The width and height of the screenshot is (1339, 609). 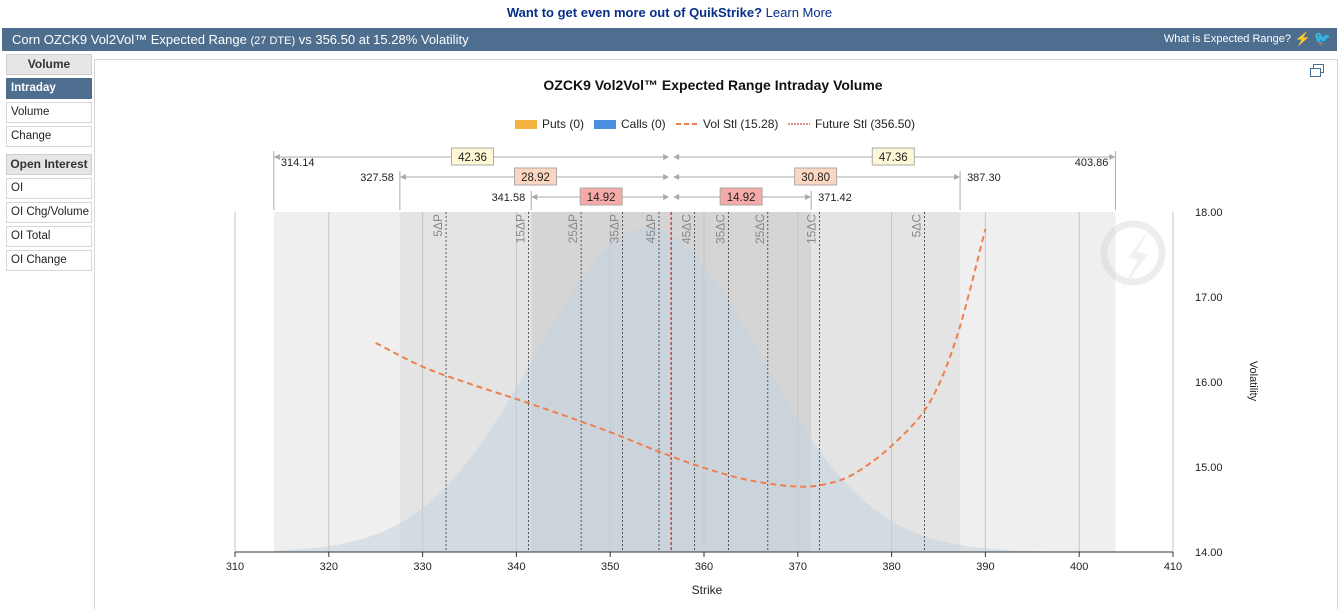 I want to click on what-is-expected-range-link: What is Expected Range?, so click(x=1227, y=39).